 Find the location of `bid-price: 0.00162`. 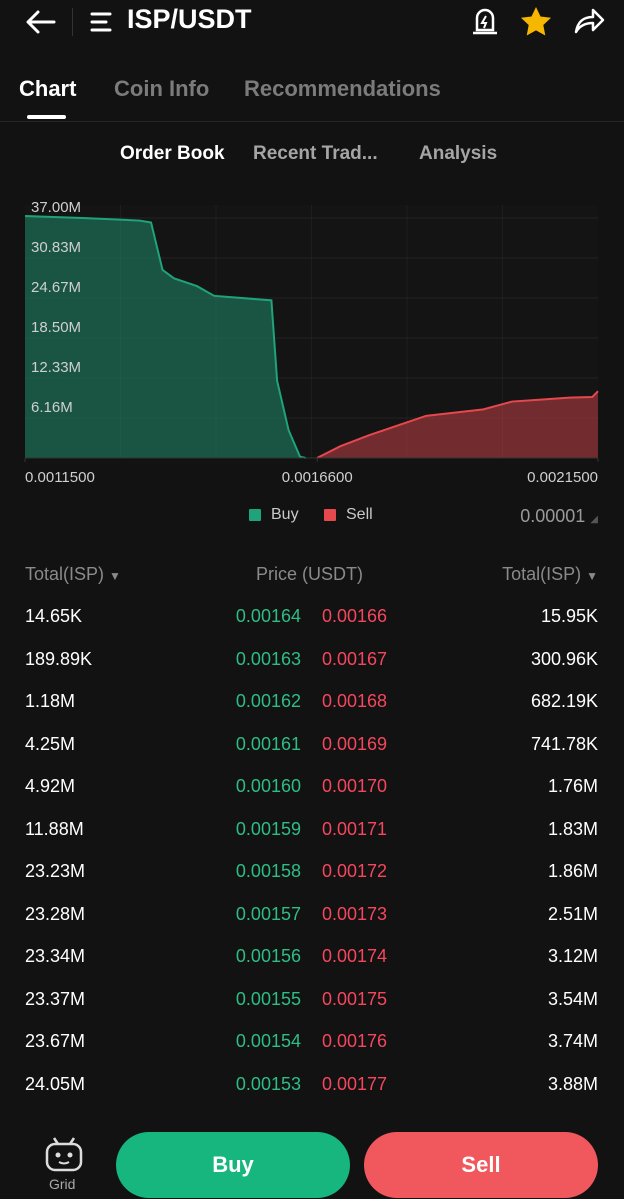

bid-price: 0.00162 is located at coordinates (268, 701).